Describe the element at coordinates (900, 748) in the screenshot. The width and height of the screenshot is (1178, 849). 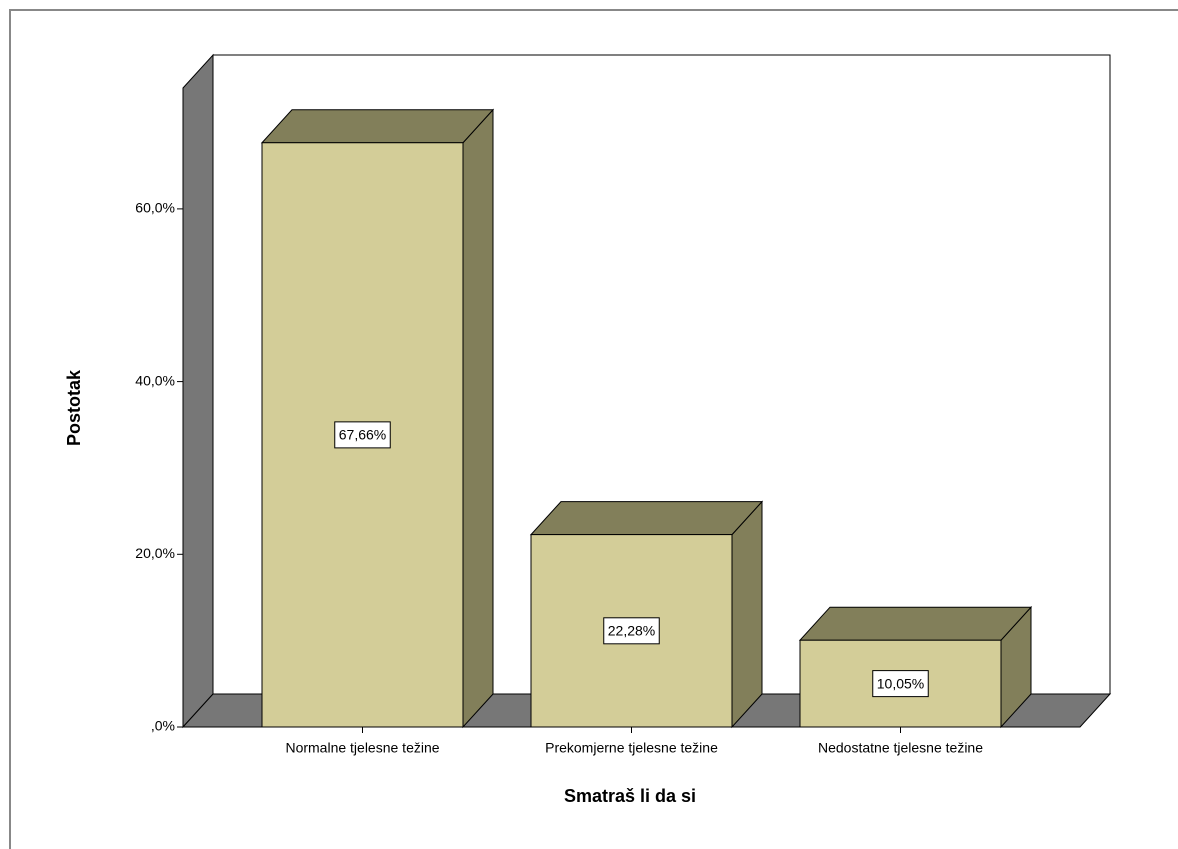
I see `x-tick-label: Nedostatne tjelesne težine` at that location.